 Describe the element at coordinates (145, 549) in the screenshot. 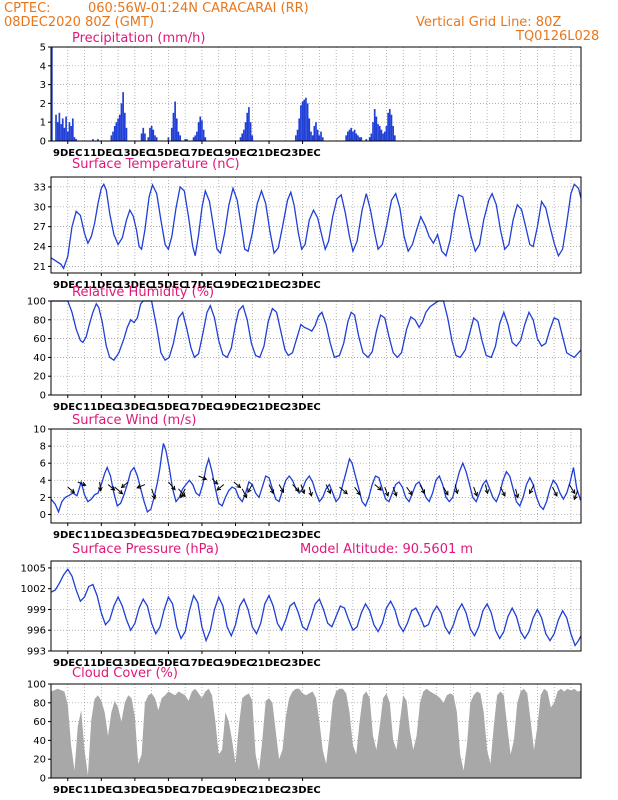

I see `panel-title: Surface Pressure (hPa)` at that location.